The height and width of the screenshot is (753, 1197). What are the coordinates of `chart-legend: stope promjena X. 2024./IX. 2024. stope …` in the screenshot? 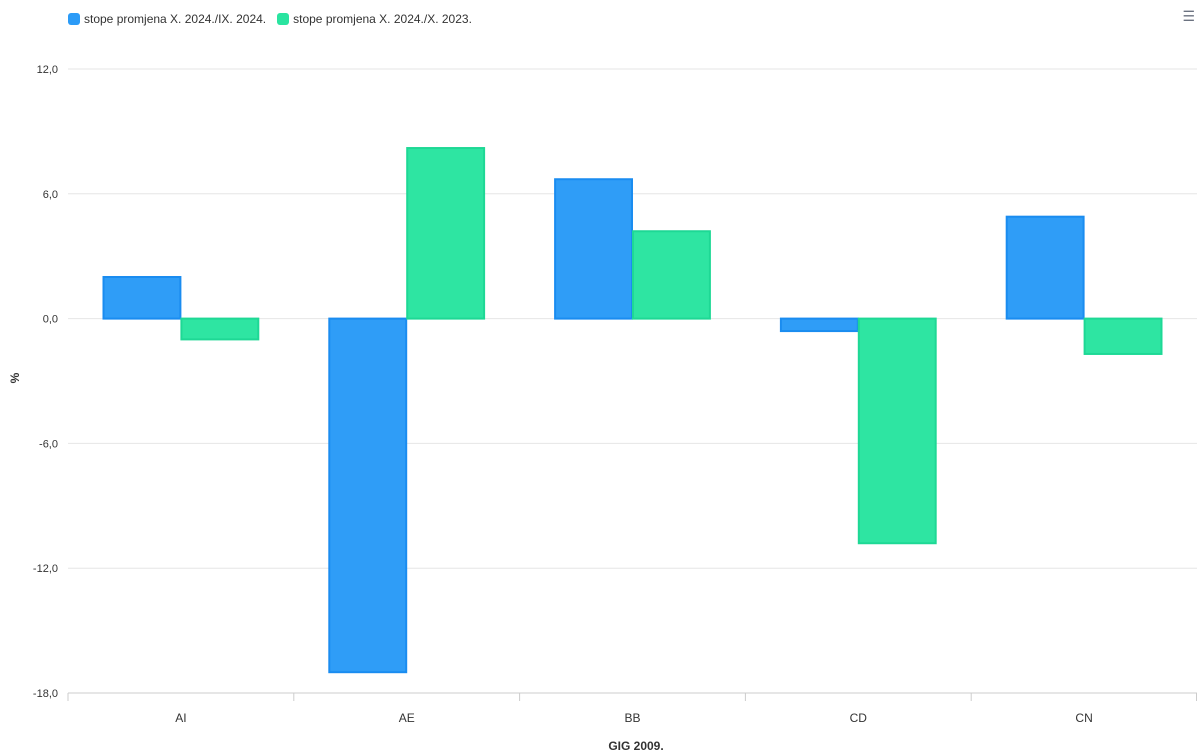 It's located at (275, 19).